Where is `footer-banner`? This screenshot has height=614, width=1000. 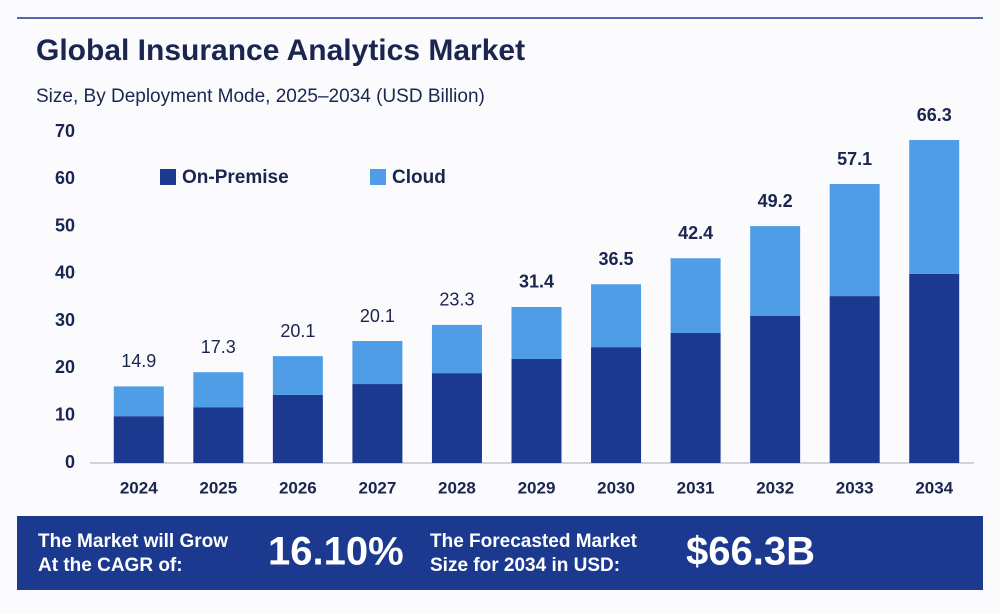 footer-banner is located at coordinates (500, 553).